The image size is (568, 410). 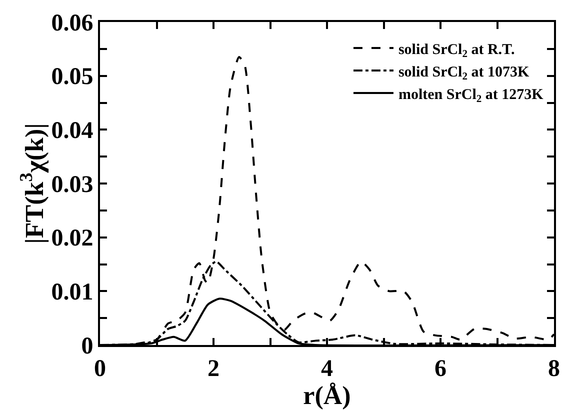 What do you see at coordinates (72, 293) in the screenshot?
I see `y-tick-label: 0.01` at bounding box center [72, 293].